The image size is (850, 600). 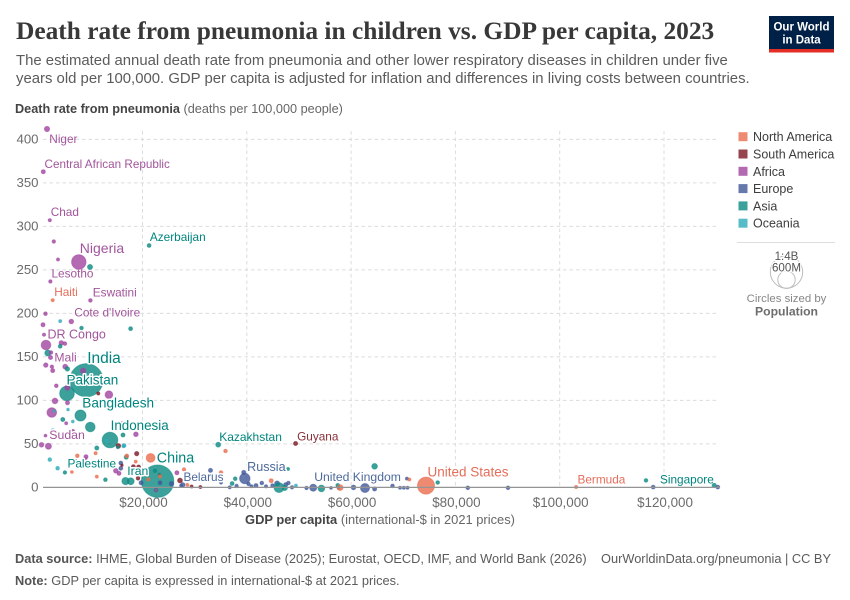 I want to click on svg-text: $20,000, so click(x=143, y=502).